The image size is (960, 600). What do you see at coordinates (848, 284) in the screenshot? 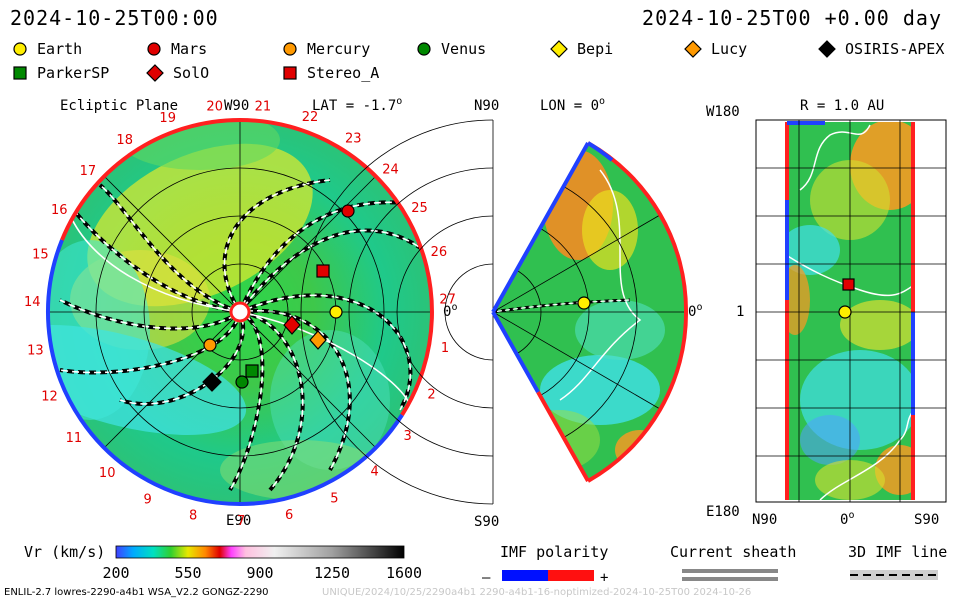
I see `sphere-stereo-a-marker` at bounding box center [848, 284].